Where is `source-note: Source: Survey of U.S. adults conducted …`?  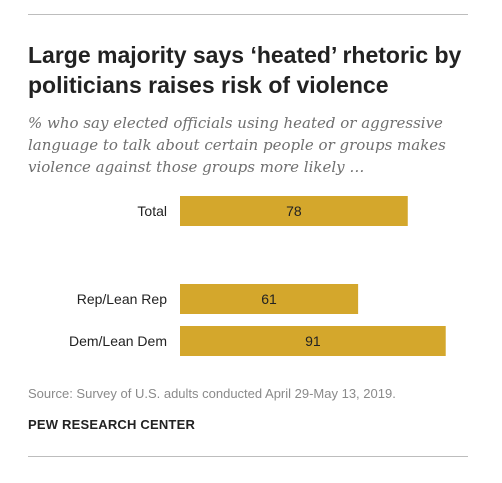 source-note: Source: Survey of U.S. adults conducted … is located at coordinates (212, 393).